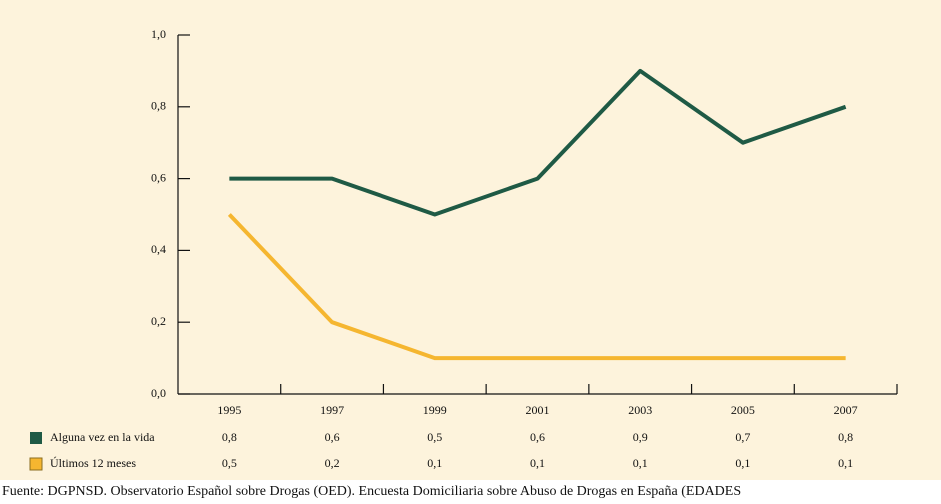 The width and height of the screenshot is (941, 504). I want to click on y-tick-label: 0,8, so click(158, 106).